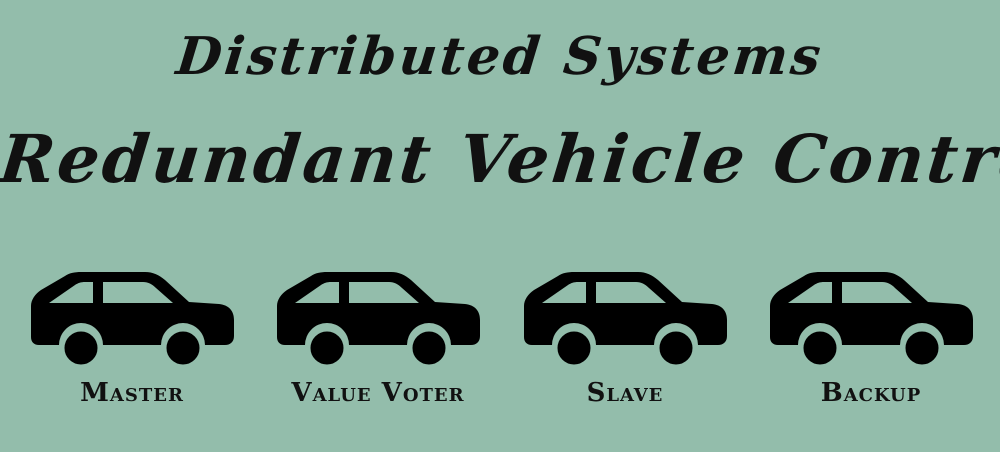 The height and width of the screenshot is (452, 1000). I want to click on vehicle-label: Master, so click(132, 393).